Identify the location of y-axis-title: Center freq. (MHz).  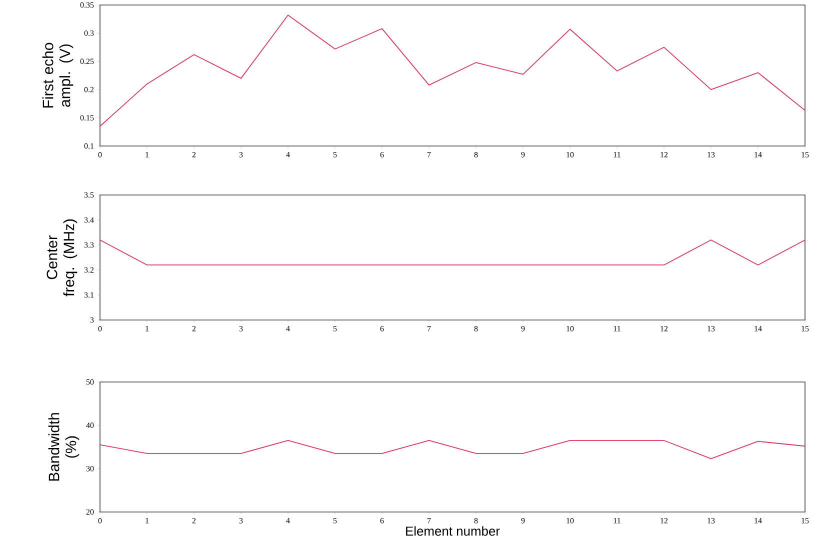
(62, 257).